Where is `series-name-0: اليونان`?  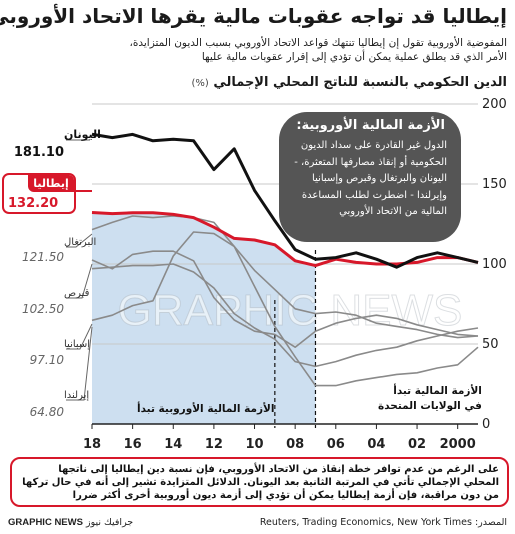 series-name-0: اليونان is located at coordinates (82, 134).